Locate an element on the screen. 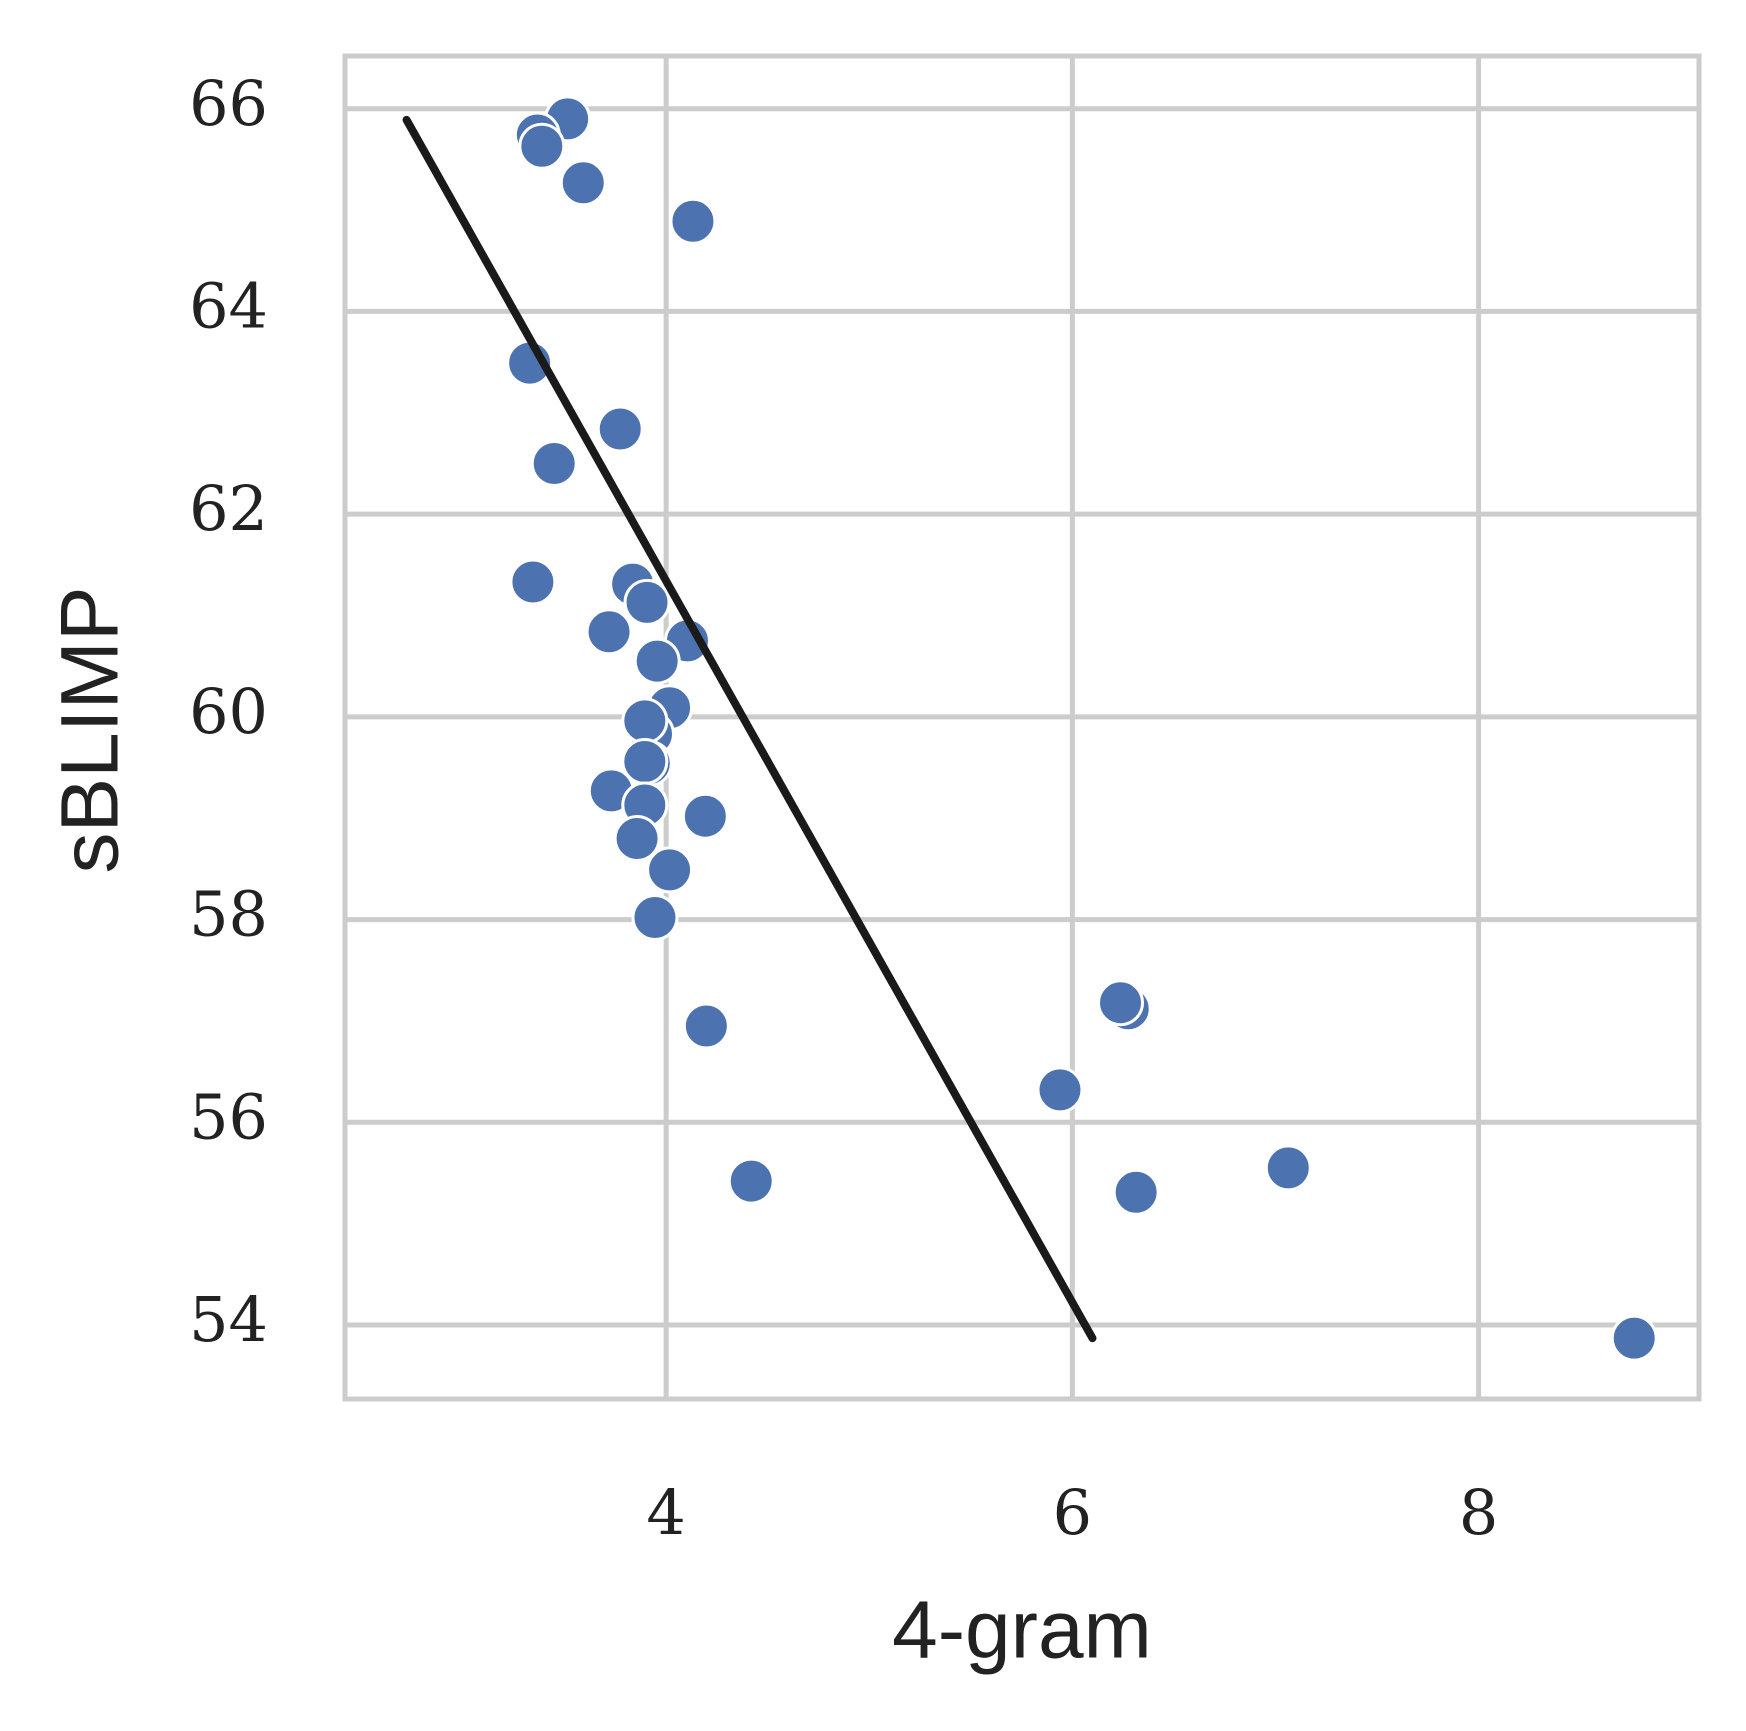 The height and width of the screenshot is (1731, 1746). x-axis-label: 4-gram is located at coordinates (1022, 1630).